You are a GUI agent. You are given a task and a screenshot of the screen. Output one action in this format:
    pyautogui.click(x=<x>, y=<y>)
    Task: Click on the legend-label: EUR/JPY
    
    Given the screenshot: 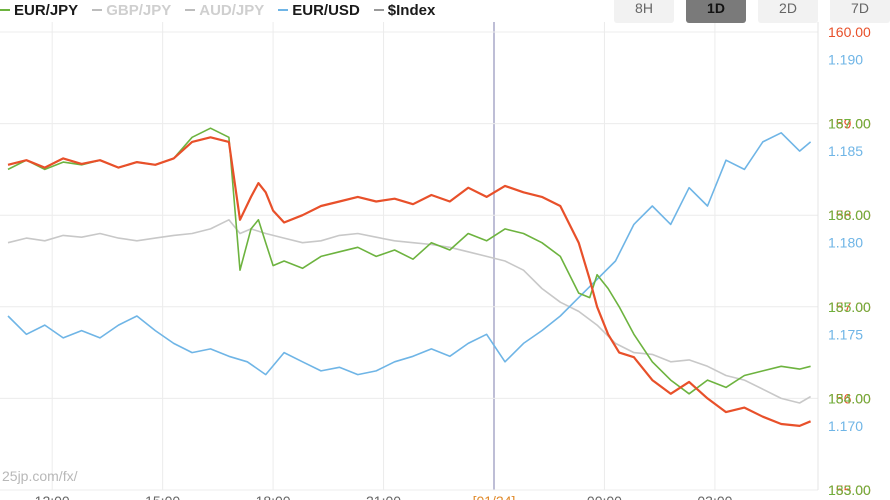 What is the action you would take?
    pyautogui.click(x=46, y=10)
    